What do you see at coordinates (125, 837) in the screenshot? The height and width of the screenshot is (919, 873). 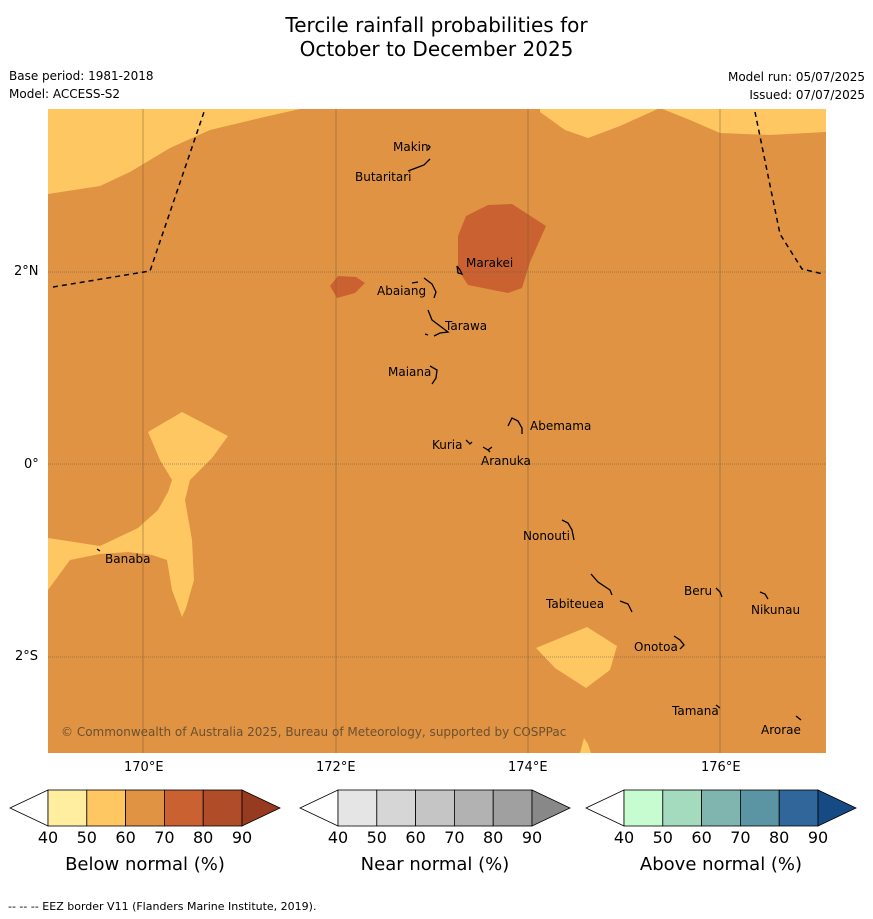 I see `colorbar-below-tick: 60` at bounding box center [125, 837].